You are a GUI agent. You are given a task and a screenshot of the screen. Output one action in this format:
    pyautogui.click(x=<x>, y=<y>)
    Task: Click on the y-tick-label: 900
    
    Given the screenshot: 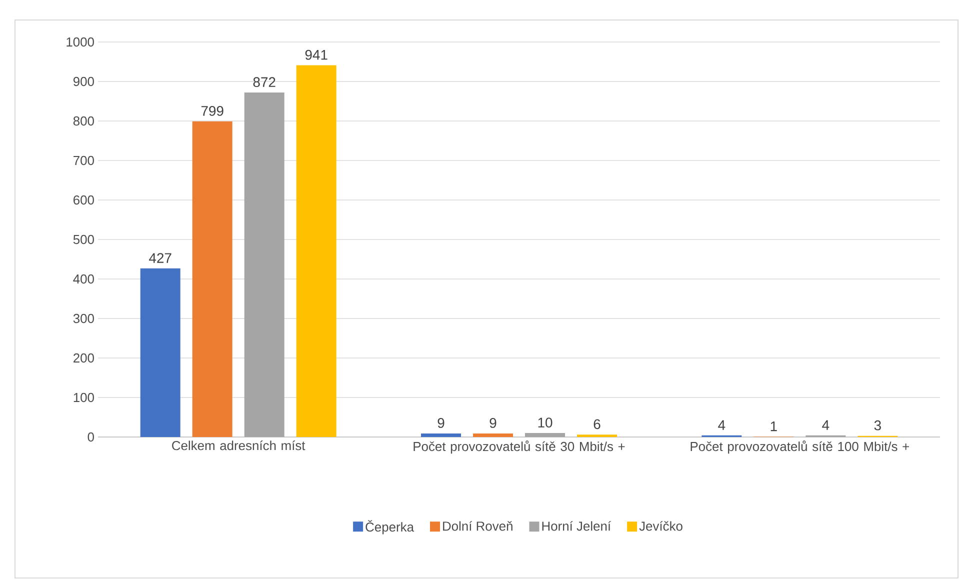 What is the action you would take?
    pyautogui.click(x=83, y=81)
    